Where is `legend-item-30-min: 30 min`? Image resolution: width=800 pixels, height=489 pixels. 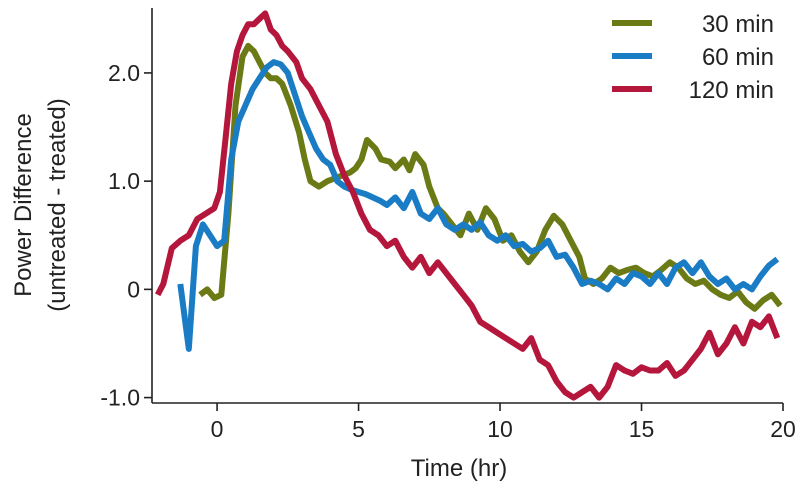 legend-item-30-min: 30 min is located at coordinates (693, 24).